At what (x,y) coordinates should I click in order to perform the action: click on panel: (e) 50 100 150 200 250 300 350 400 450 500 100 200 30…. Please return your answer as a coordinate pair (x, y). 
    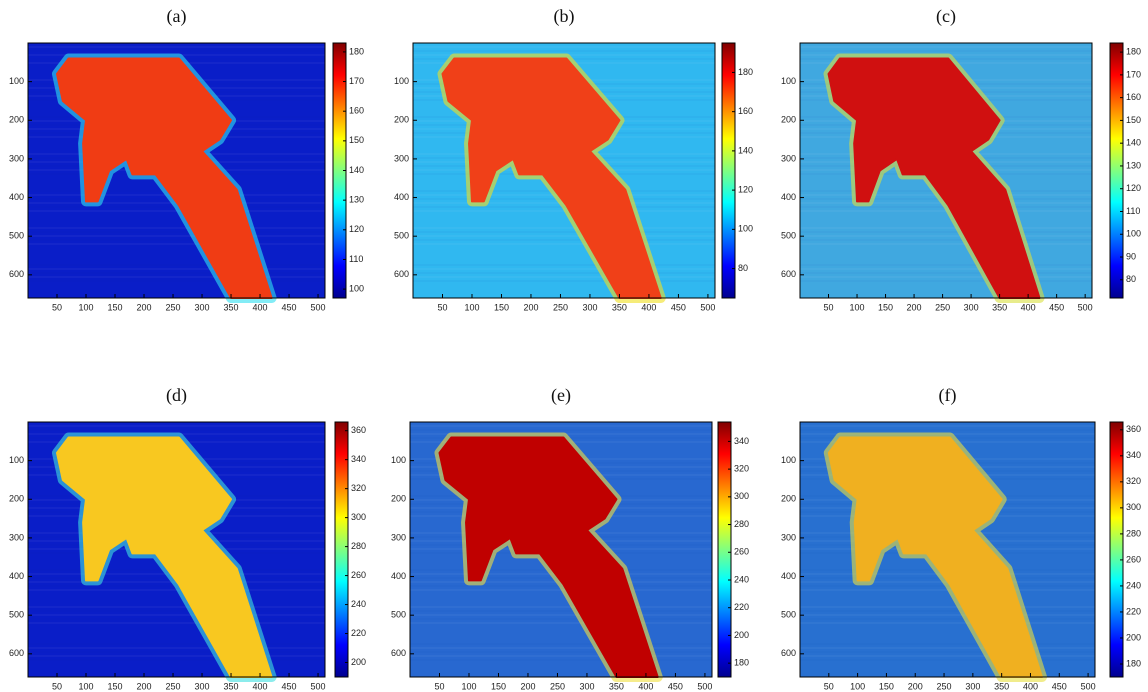
    Looking at the image, I should click on (570, 538).